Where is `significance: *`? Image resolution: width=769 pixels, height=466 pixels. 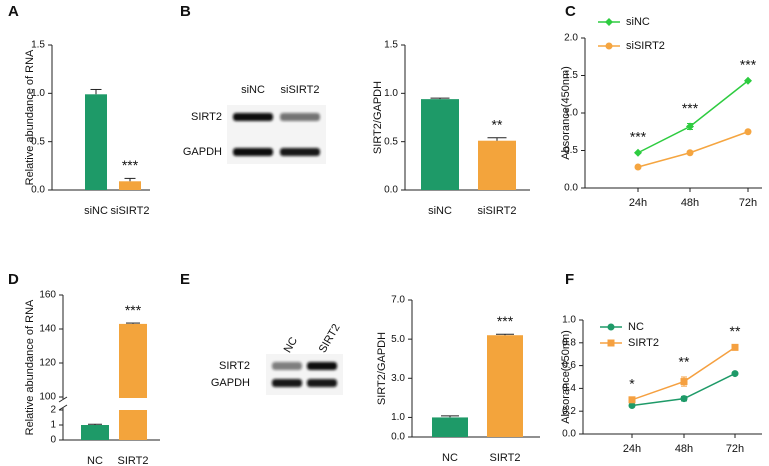
significance: * is located at coordinates (632, 383).